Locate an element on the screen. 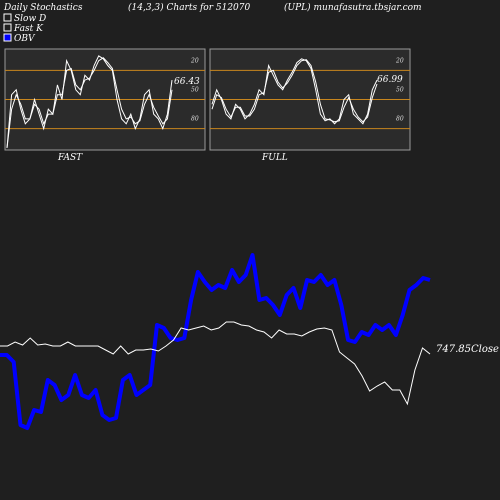 The height and width of the screenshot is (500, 500). full-tick-50: 50 is located at coordinates (400, 90).